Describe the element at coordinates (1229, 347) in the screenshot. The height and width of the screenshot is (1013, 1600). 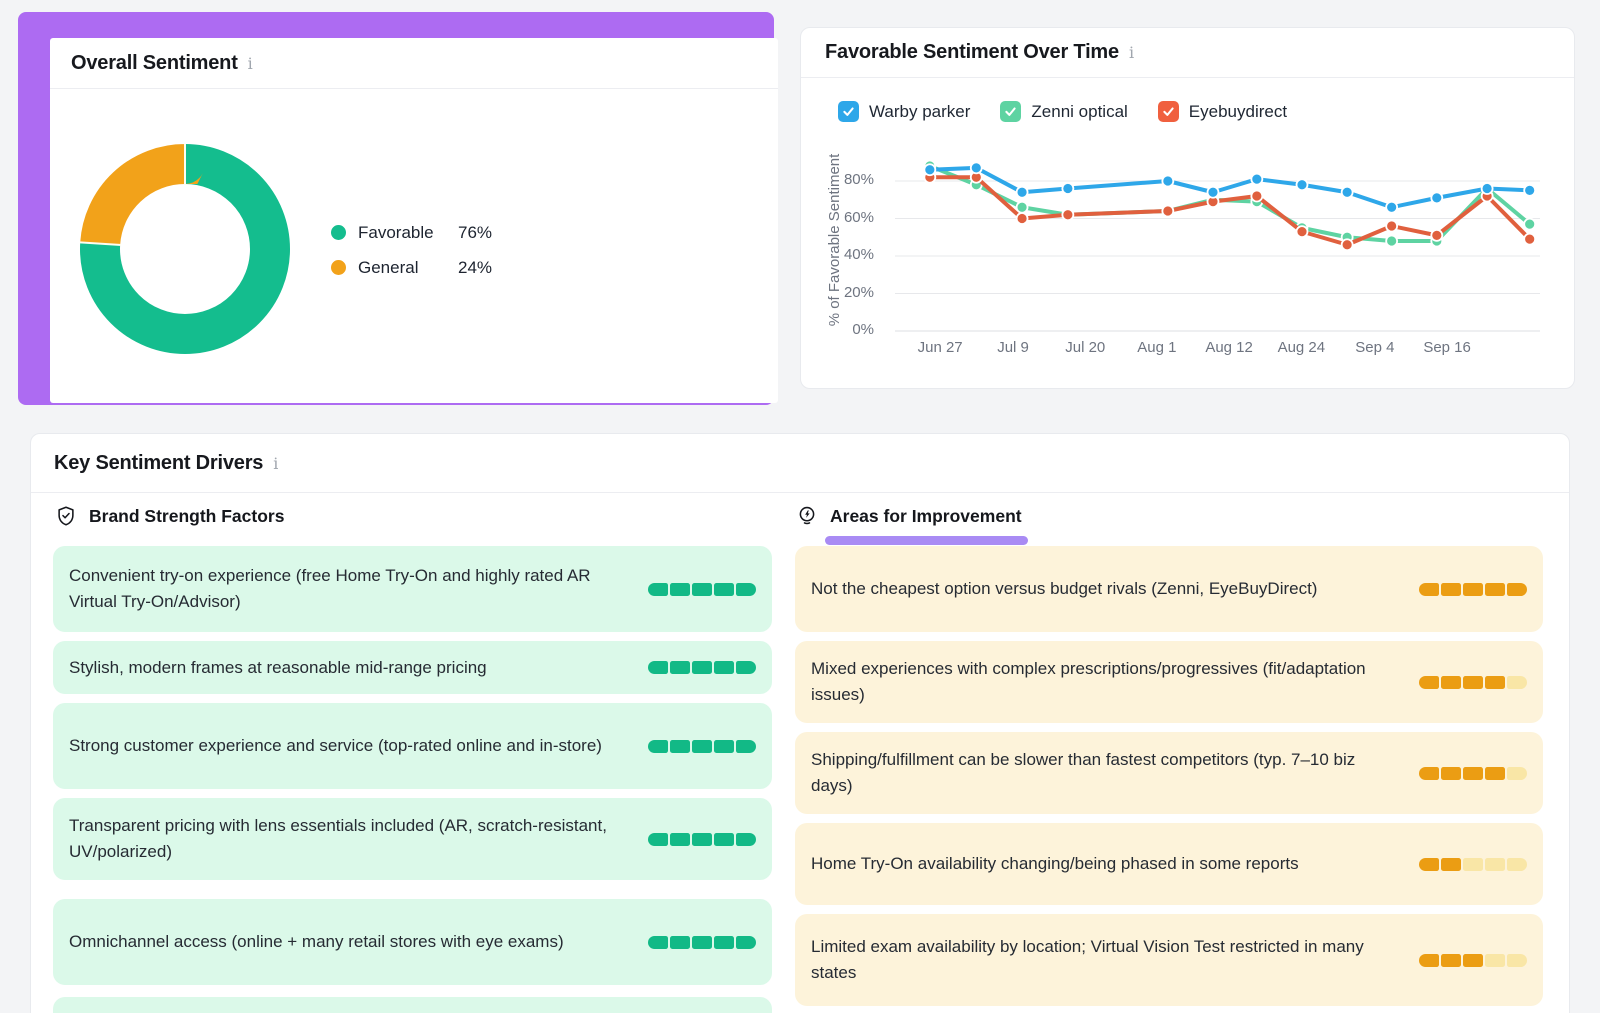
I see `x-tick-label: Aug 12` at that location.